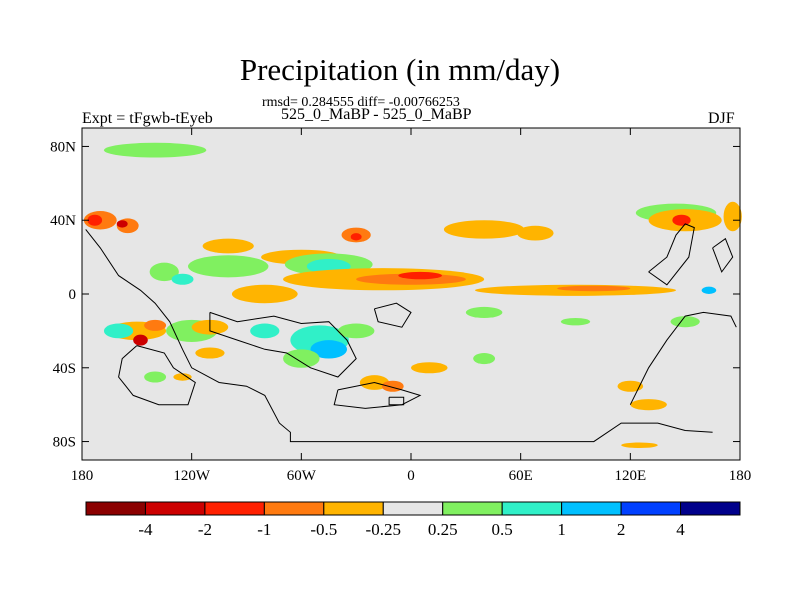 This screenshot has width=800, height=600. What do you see at coordinates (411, 476) in the screenshot?
I see `x-tick-label: 0` at bounding box center [411, 476].